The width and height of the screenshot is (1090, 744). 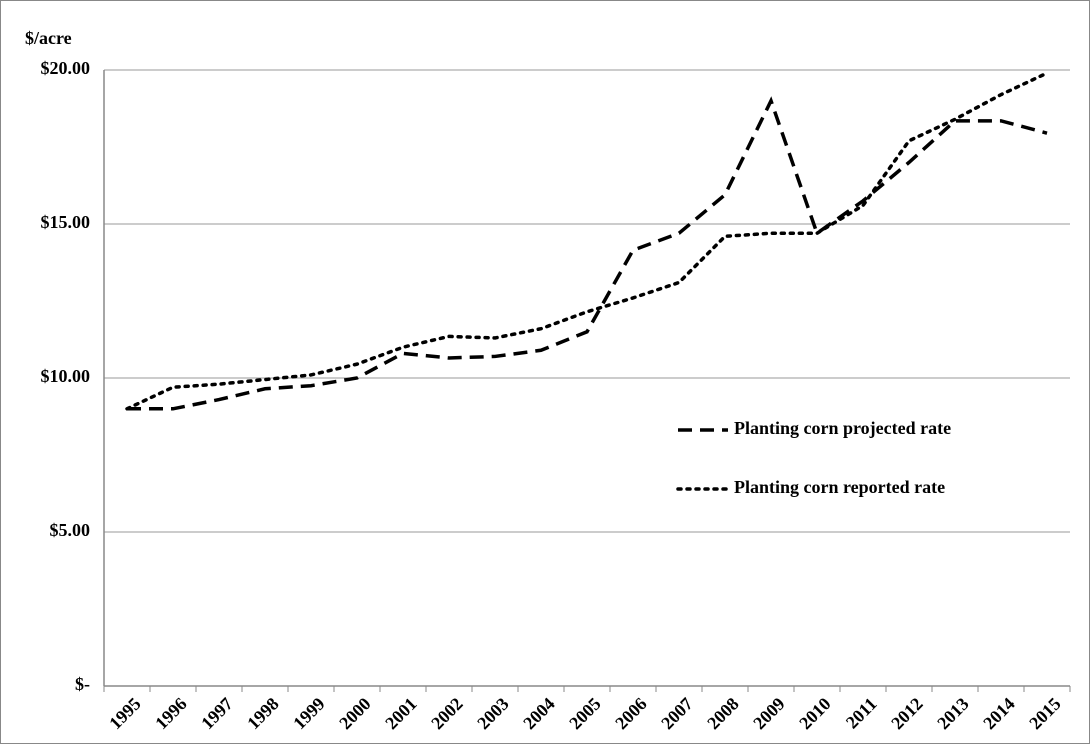 I want to click on legend-label: Planting corn reported rate, so click(x=839, y=487).